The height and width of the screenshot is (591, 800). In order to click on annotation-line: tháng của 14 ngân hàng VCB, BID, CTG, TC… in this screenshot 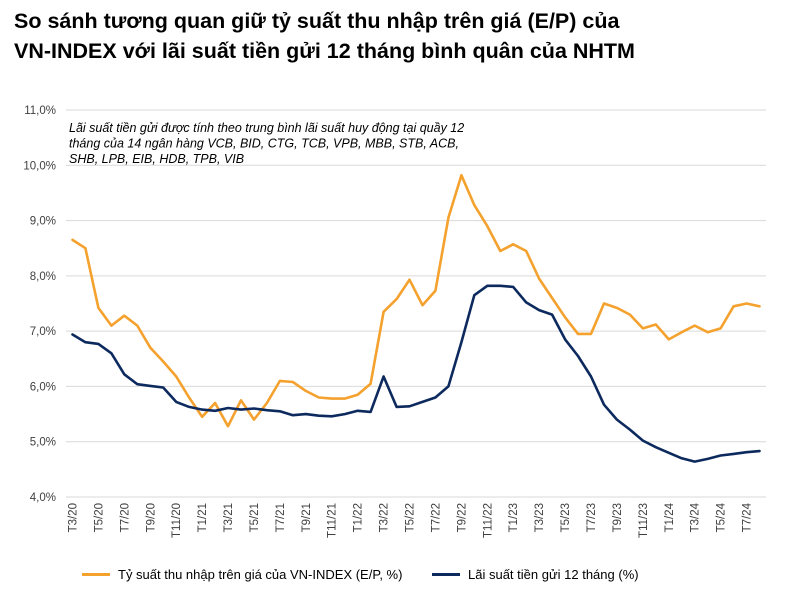, I will do `click(264, 144)`.